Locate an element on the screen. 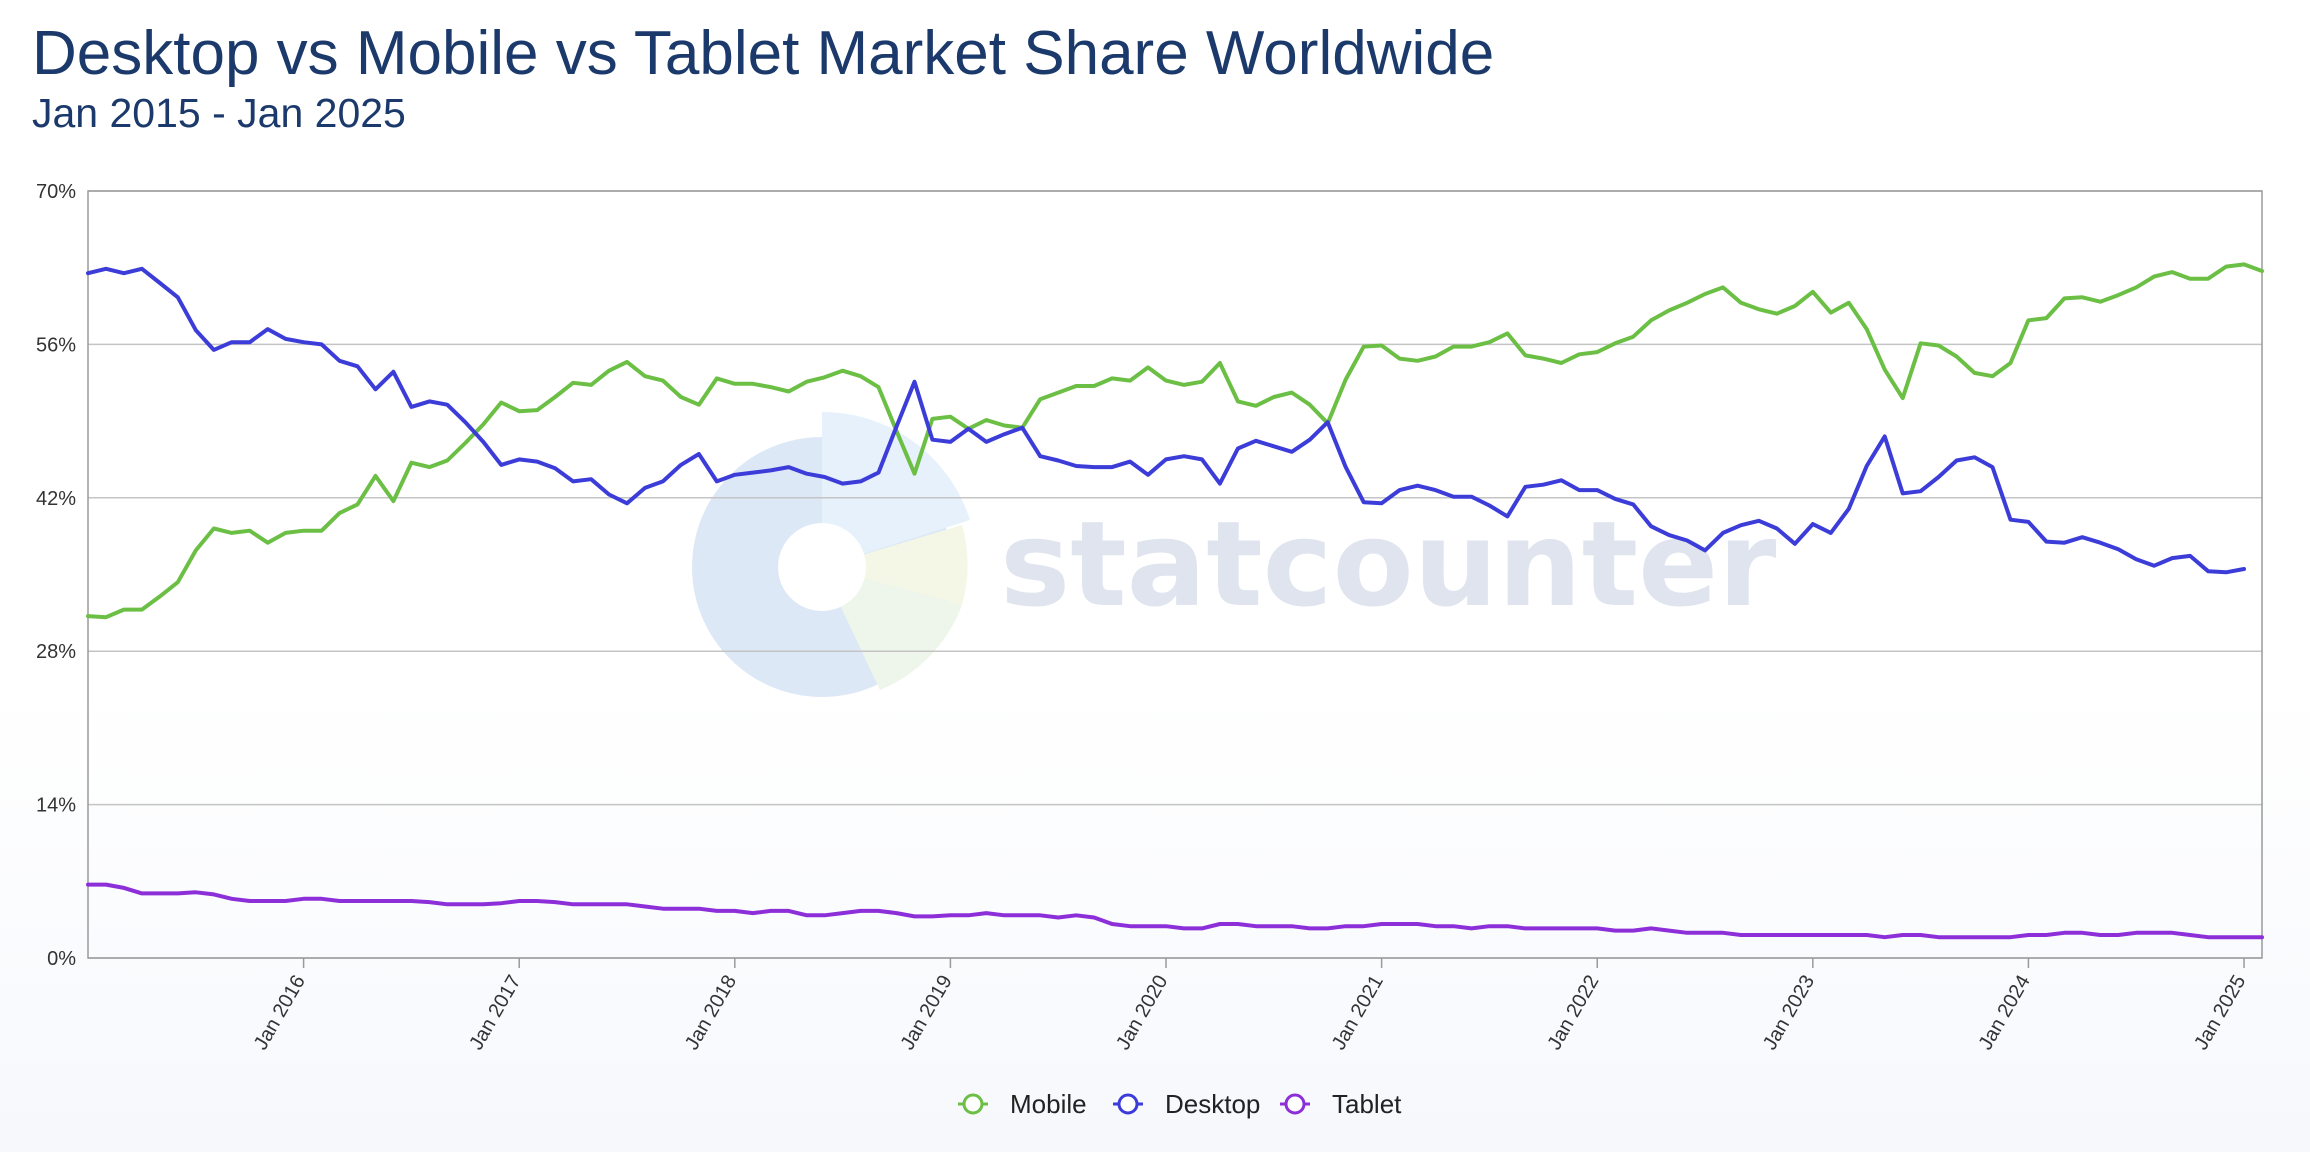  chart-subtitle: Jan 2015 - Jan 2025 is located at coordinates (219, 113).